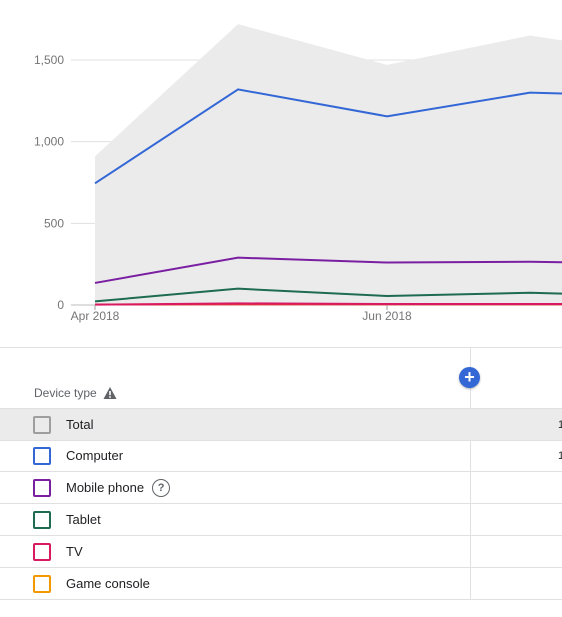 This screenshot has width=562, height=617. What do you see at coordinates (387, 316) in the screenshot?
I see `x-tick-label: Jun 2018` at bounding box center [387, 316].